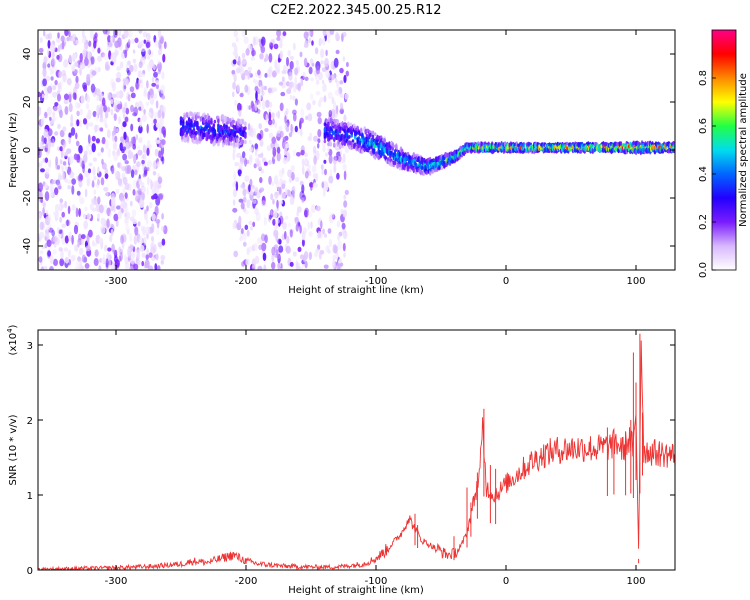  What do you see at coordinates (724, 150) in the screenshot?
I see `colorbar-fill` at bounding box center [724, 150].